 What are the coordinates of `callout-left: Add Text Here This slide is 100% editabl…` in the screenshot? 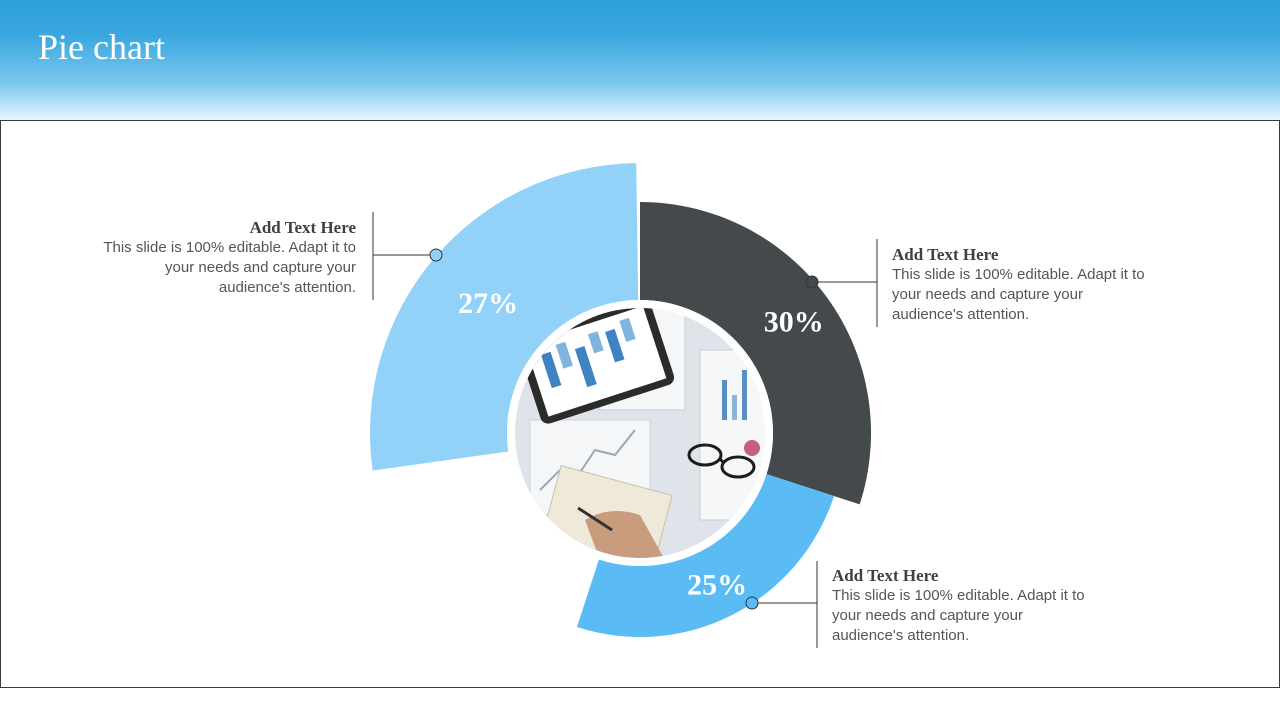 It's located at (226, 258).